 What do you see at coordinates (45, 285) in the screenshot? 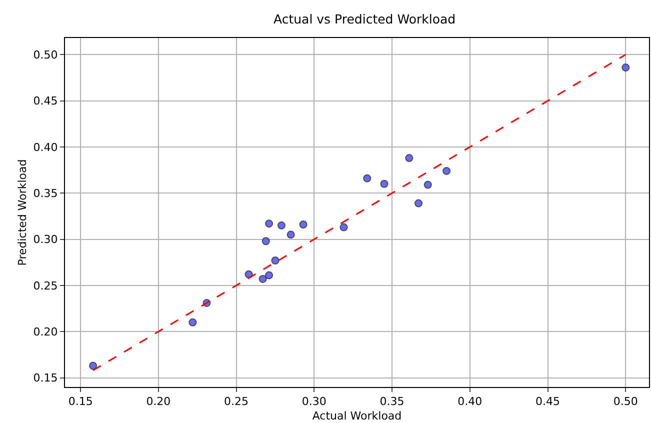
I see `y-tick-label: 0.25` at bounding box center [45, 285].